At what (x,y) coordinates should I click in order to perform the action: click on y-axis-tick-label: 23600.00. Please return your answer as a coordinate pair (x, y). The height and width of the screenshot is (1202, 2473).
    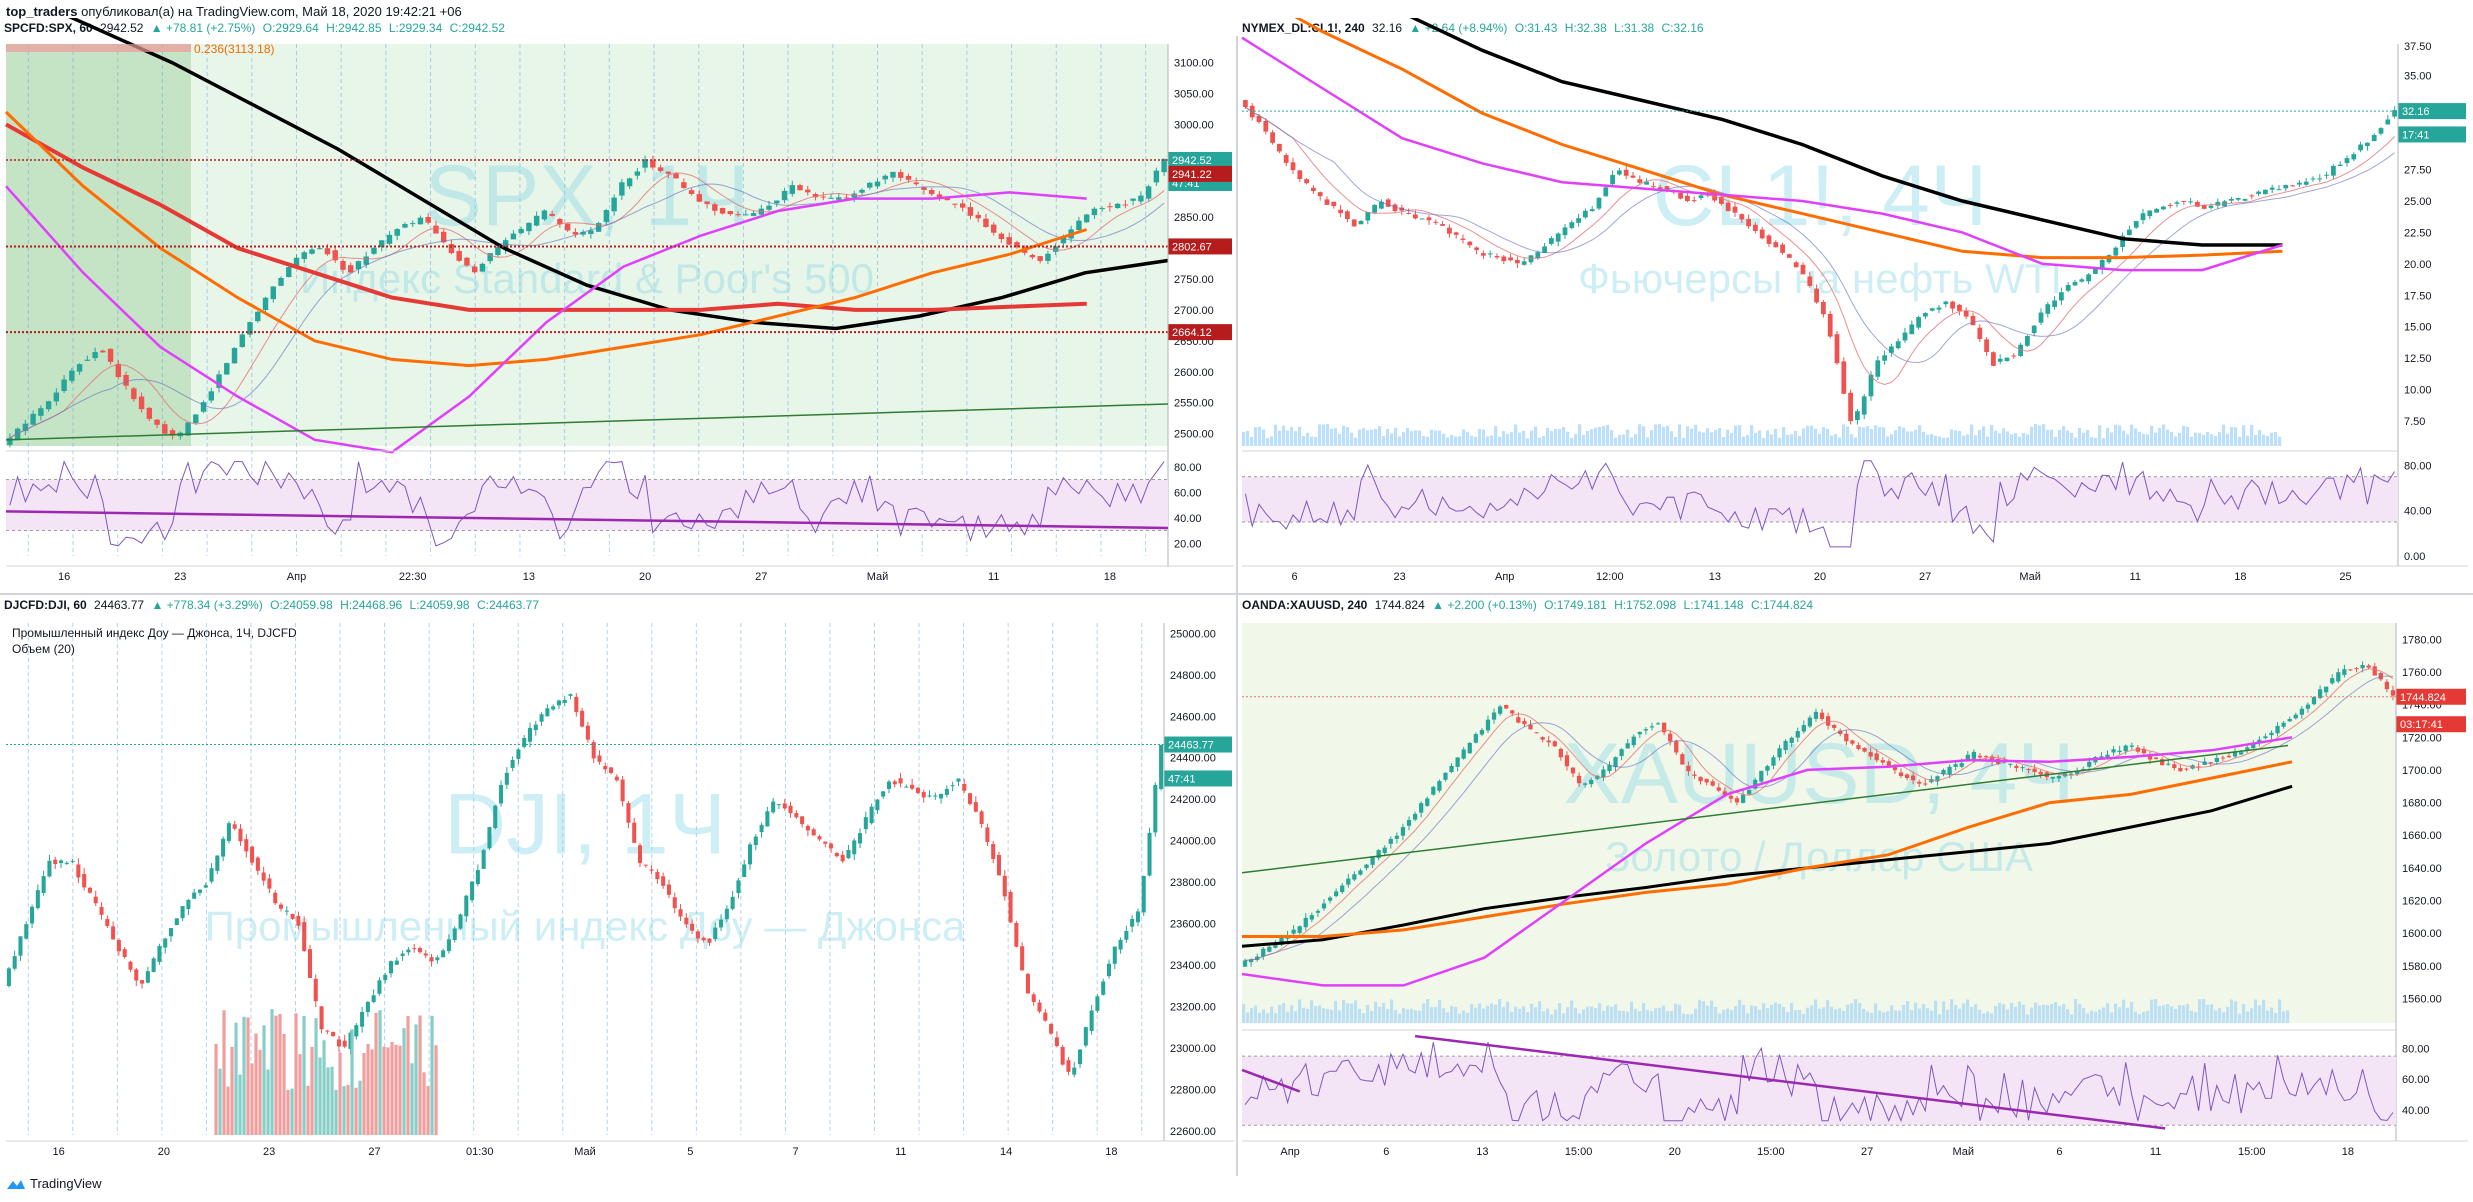
    Looking at the image, I should click on (1193, 925).